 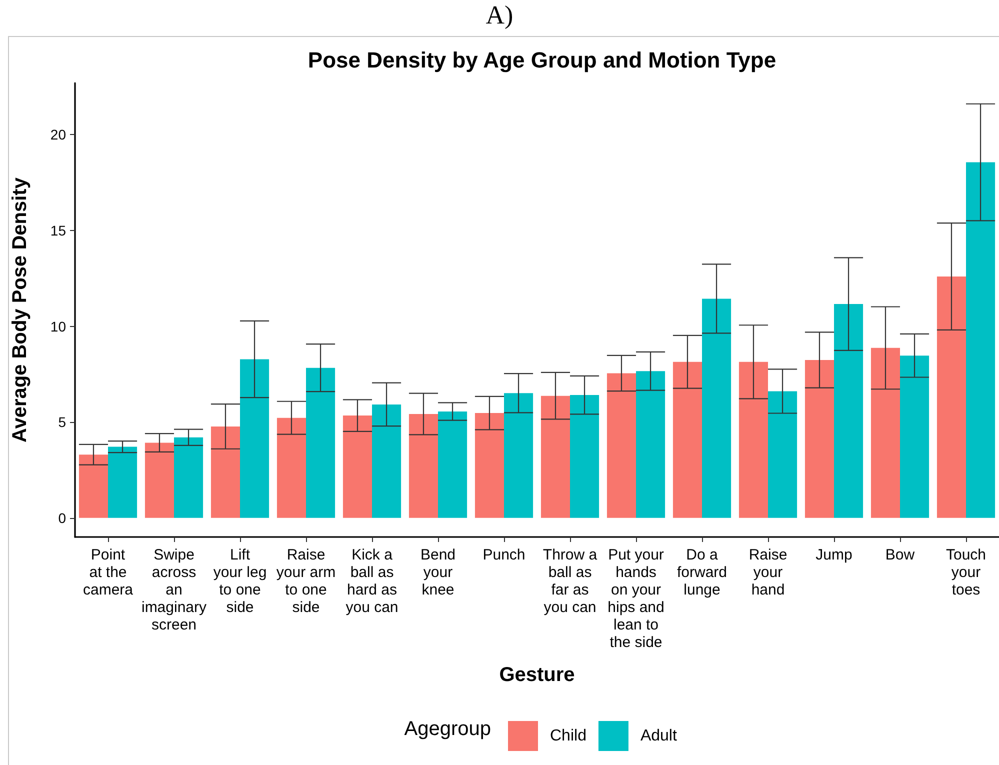 I want to click on x-tick-label: Raise your hand, so click(x=768, y=572).